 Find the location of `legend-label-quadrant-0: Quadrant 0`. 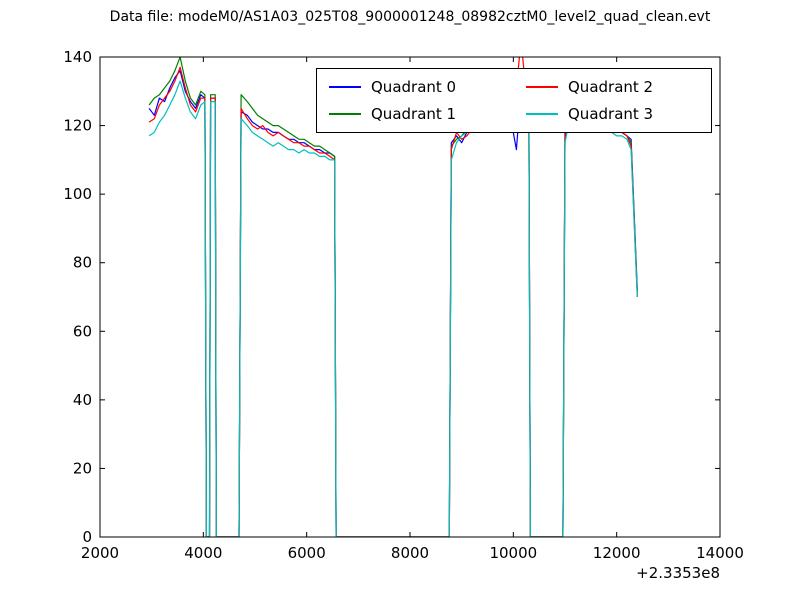

legend-label-quadrant-0: Quadrant 0 is located at coordinates (414, 87).